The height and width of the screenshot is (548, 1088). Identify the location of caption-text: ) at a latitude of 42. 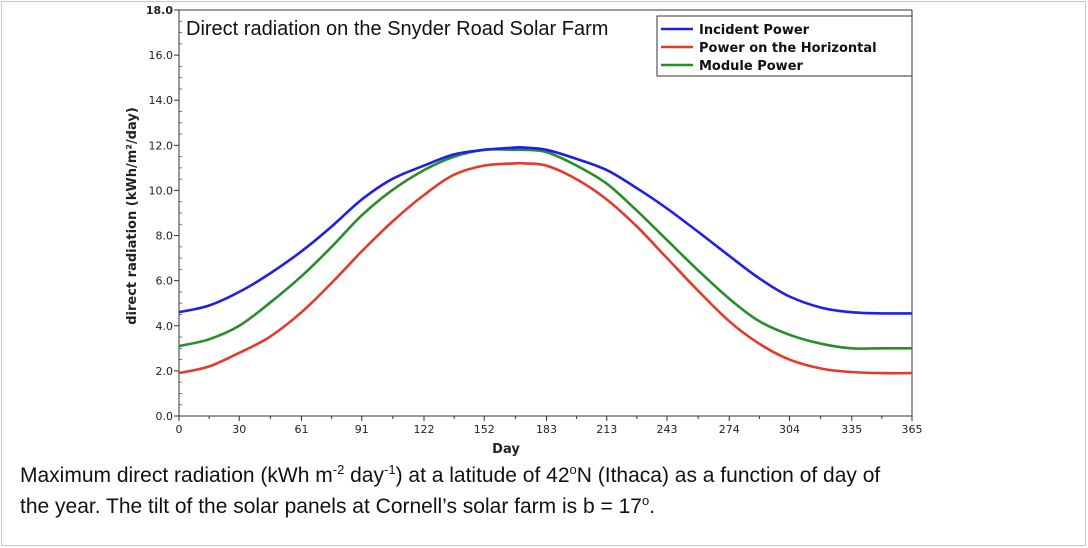
(482, 475).